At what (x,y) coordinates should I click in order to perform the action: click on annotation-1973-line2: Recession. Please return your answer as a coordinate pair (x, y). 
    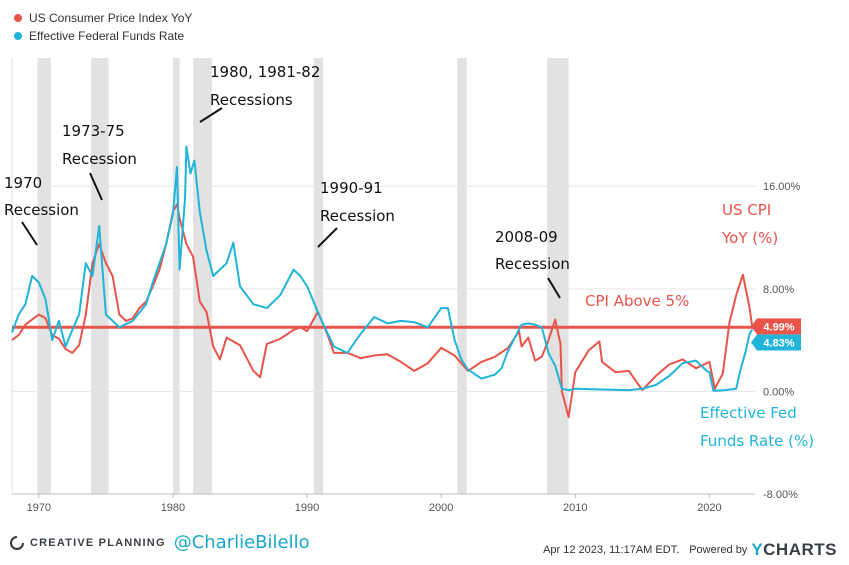
    Looking at the image, I should click on (99, 159).